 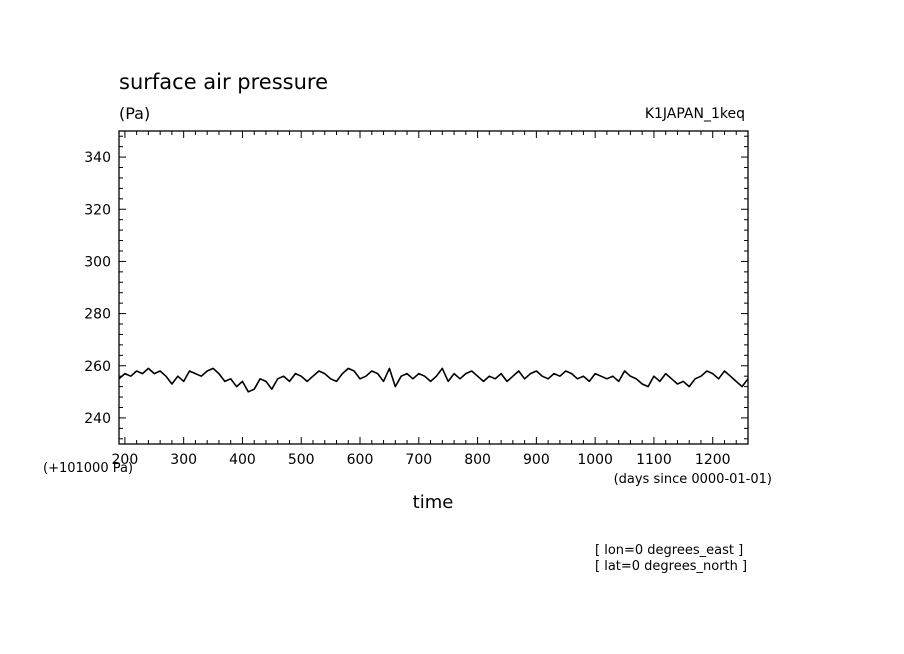 I want to click on footnote-lon: [ lon=0 degrees_east ], so click(x=669, y=550).